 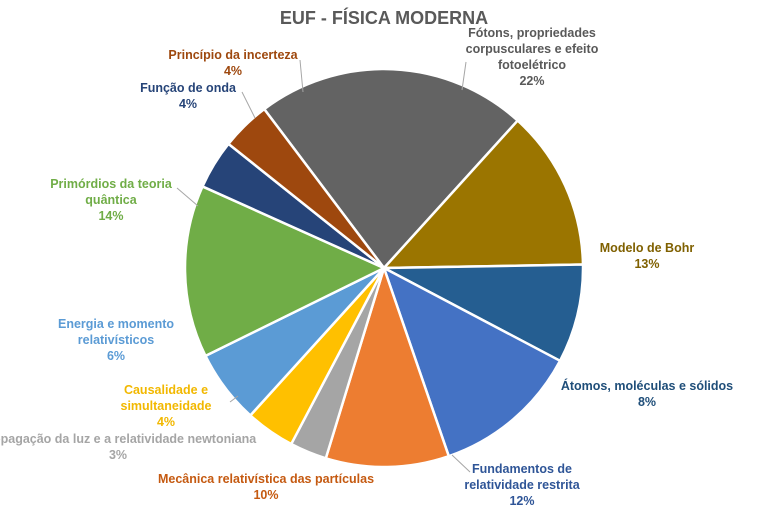 I want to click on slice-label-line: Mecânica relativística das partículas, so click(x=266, y=479).